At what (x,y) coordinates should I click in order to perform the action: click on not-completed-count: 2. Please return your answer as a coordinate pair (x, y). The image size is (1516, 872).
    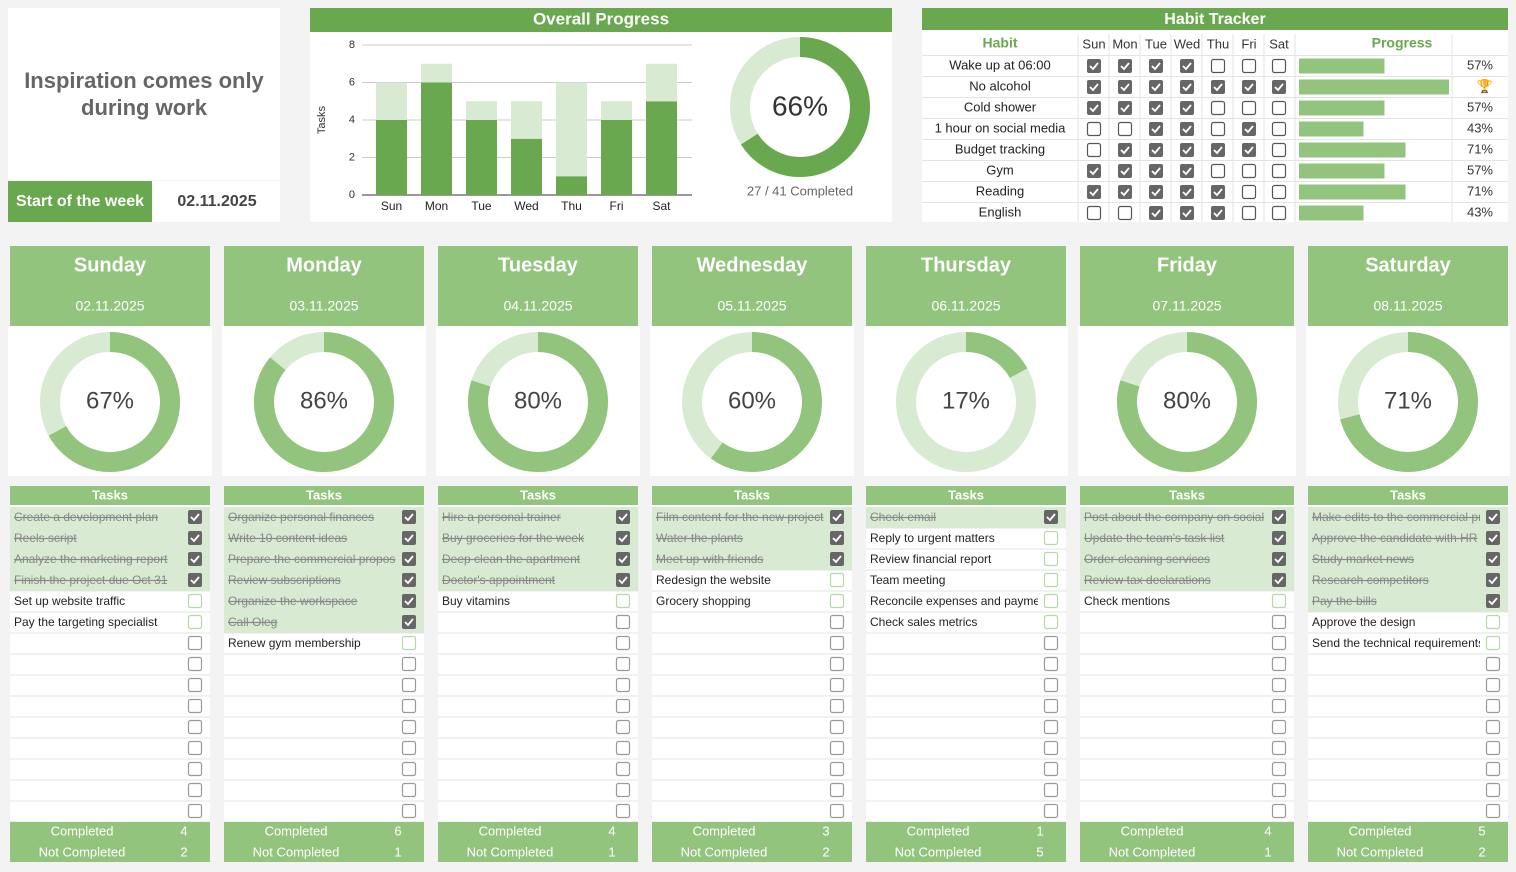
    Looking at the image, I should click on (825, 851).